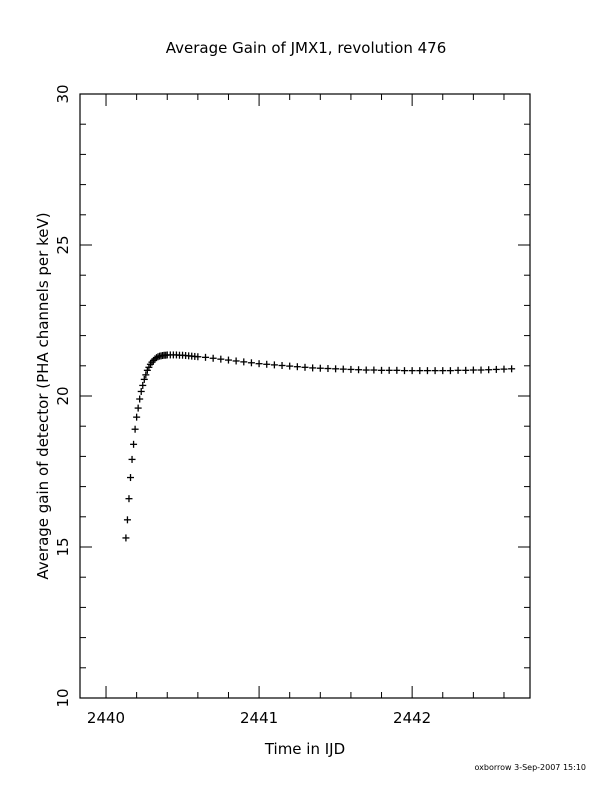  Describe the element at coordinates (106, 718) in the screenshot. I see `x-tick-label: 2440` at that location.